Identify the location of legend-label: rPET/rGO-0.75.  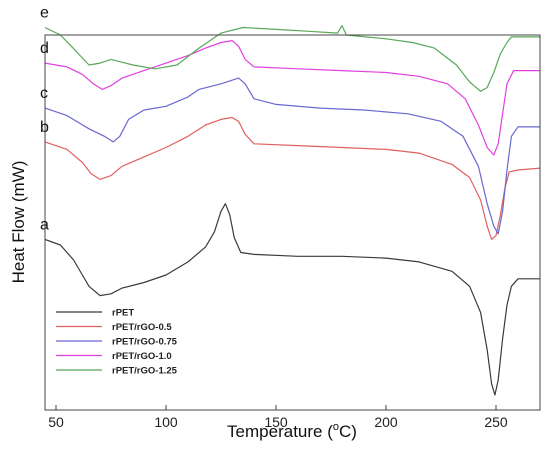
(145, 342).